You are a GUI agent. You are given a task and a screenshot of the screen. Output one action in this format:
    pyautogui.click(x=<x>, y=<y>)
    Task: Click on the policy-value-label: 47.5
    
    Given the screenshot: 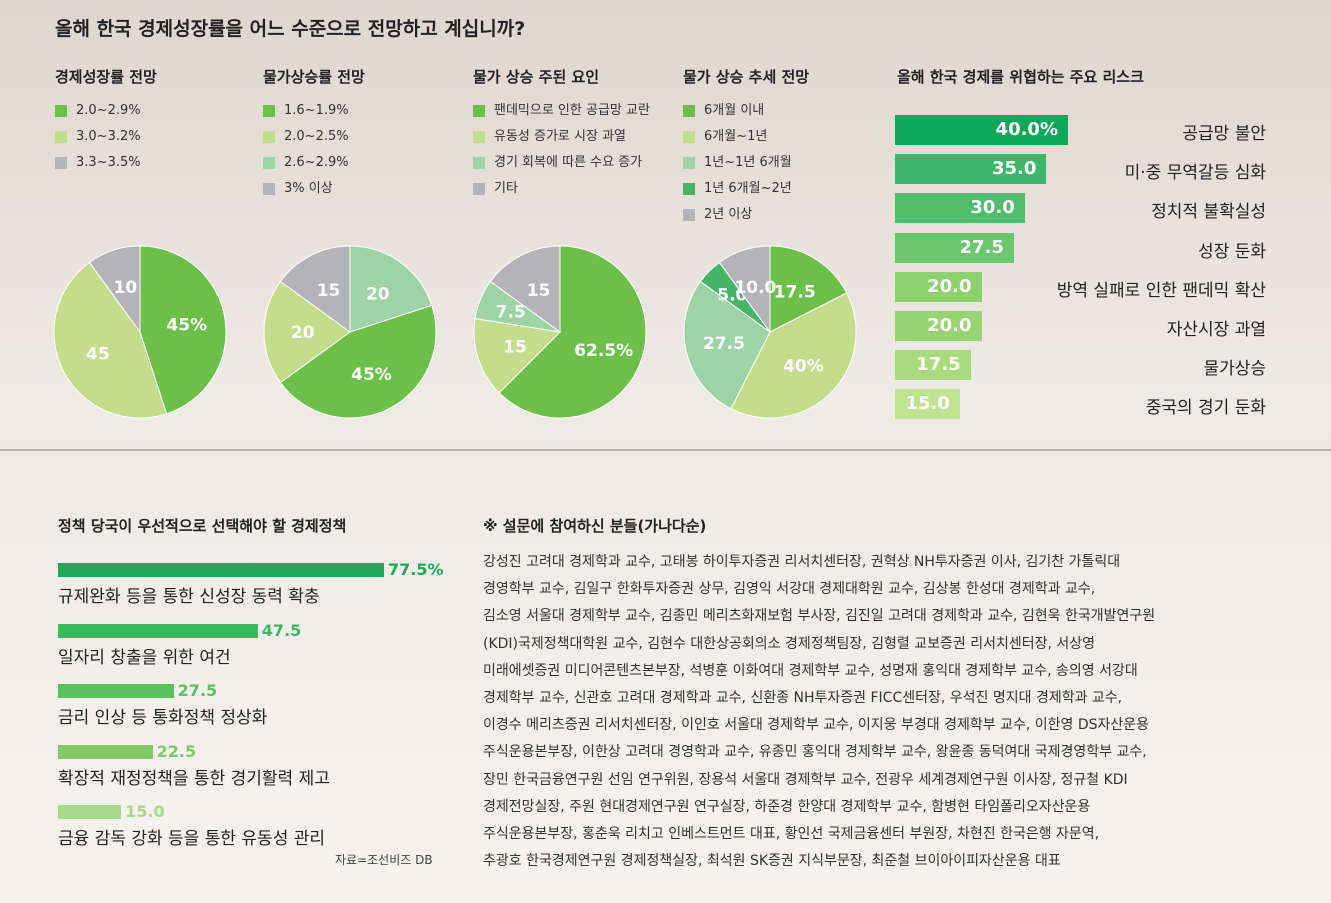 What is the action you would take?
    pyautogui.click(x=281, y=630)
    